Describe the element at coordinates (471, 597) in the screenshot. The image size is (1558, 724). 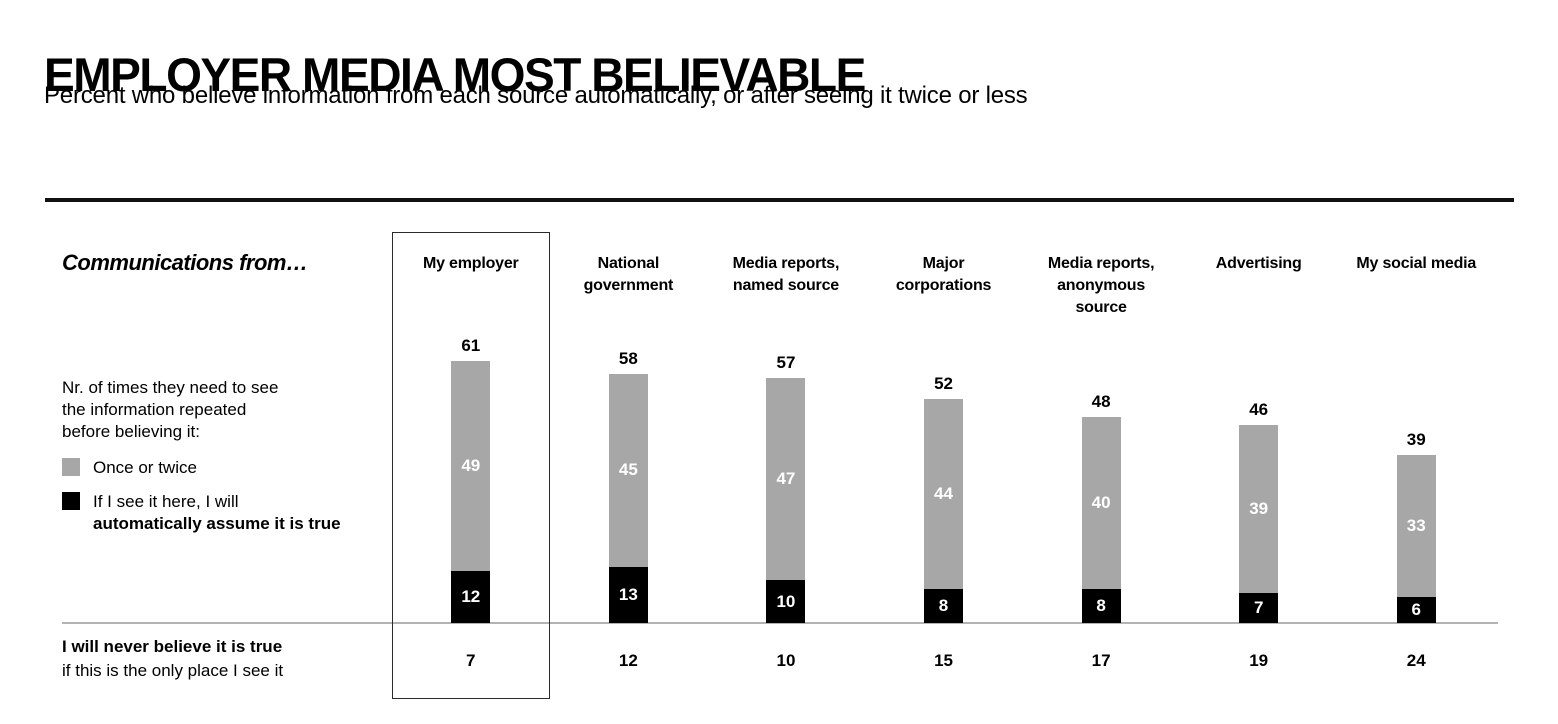
I see `bar-segment-automatically-assume: 12` at that location.